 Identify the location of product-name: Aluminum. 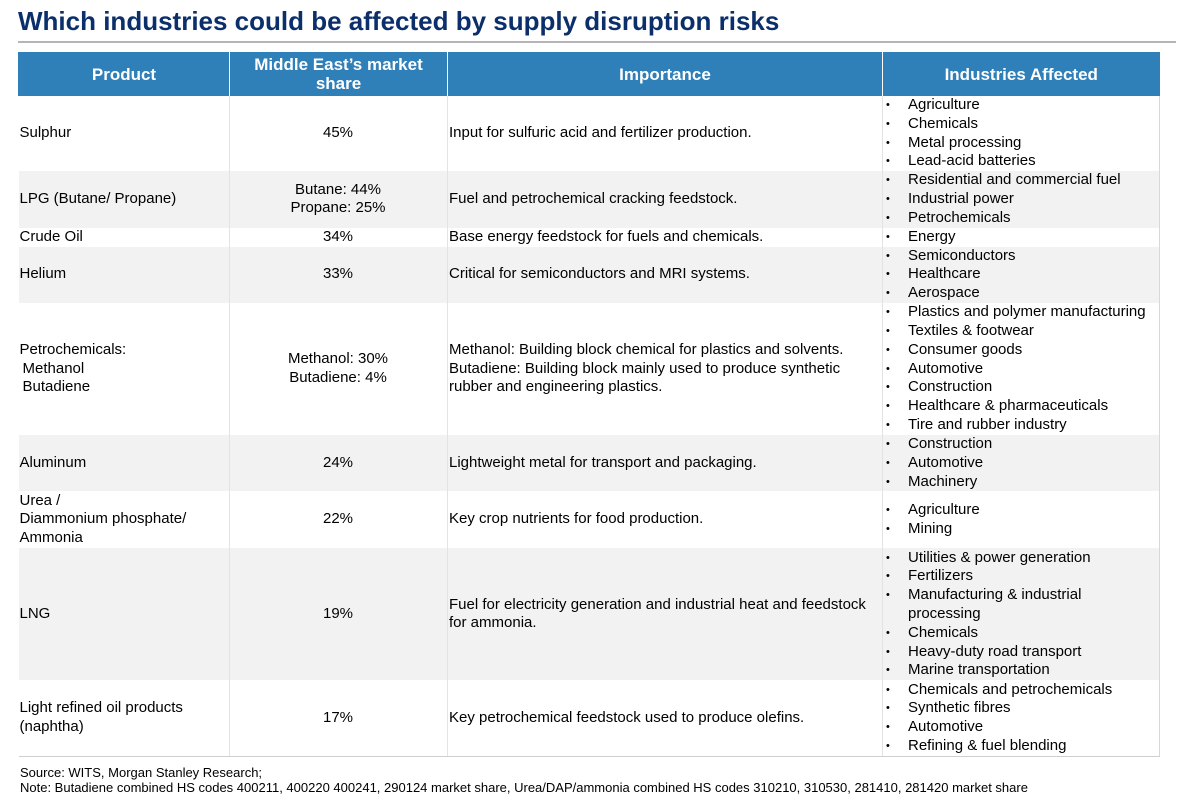
(53, 462).